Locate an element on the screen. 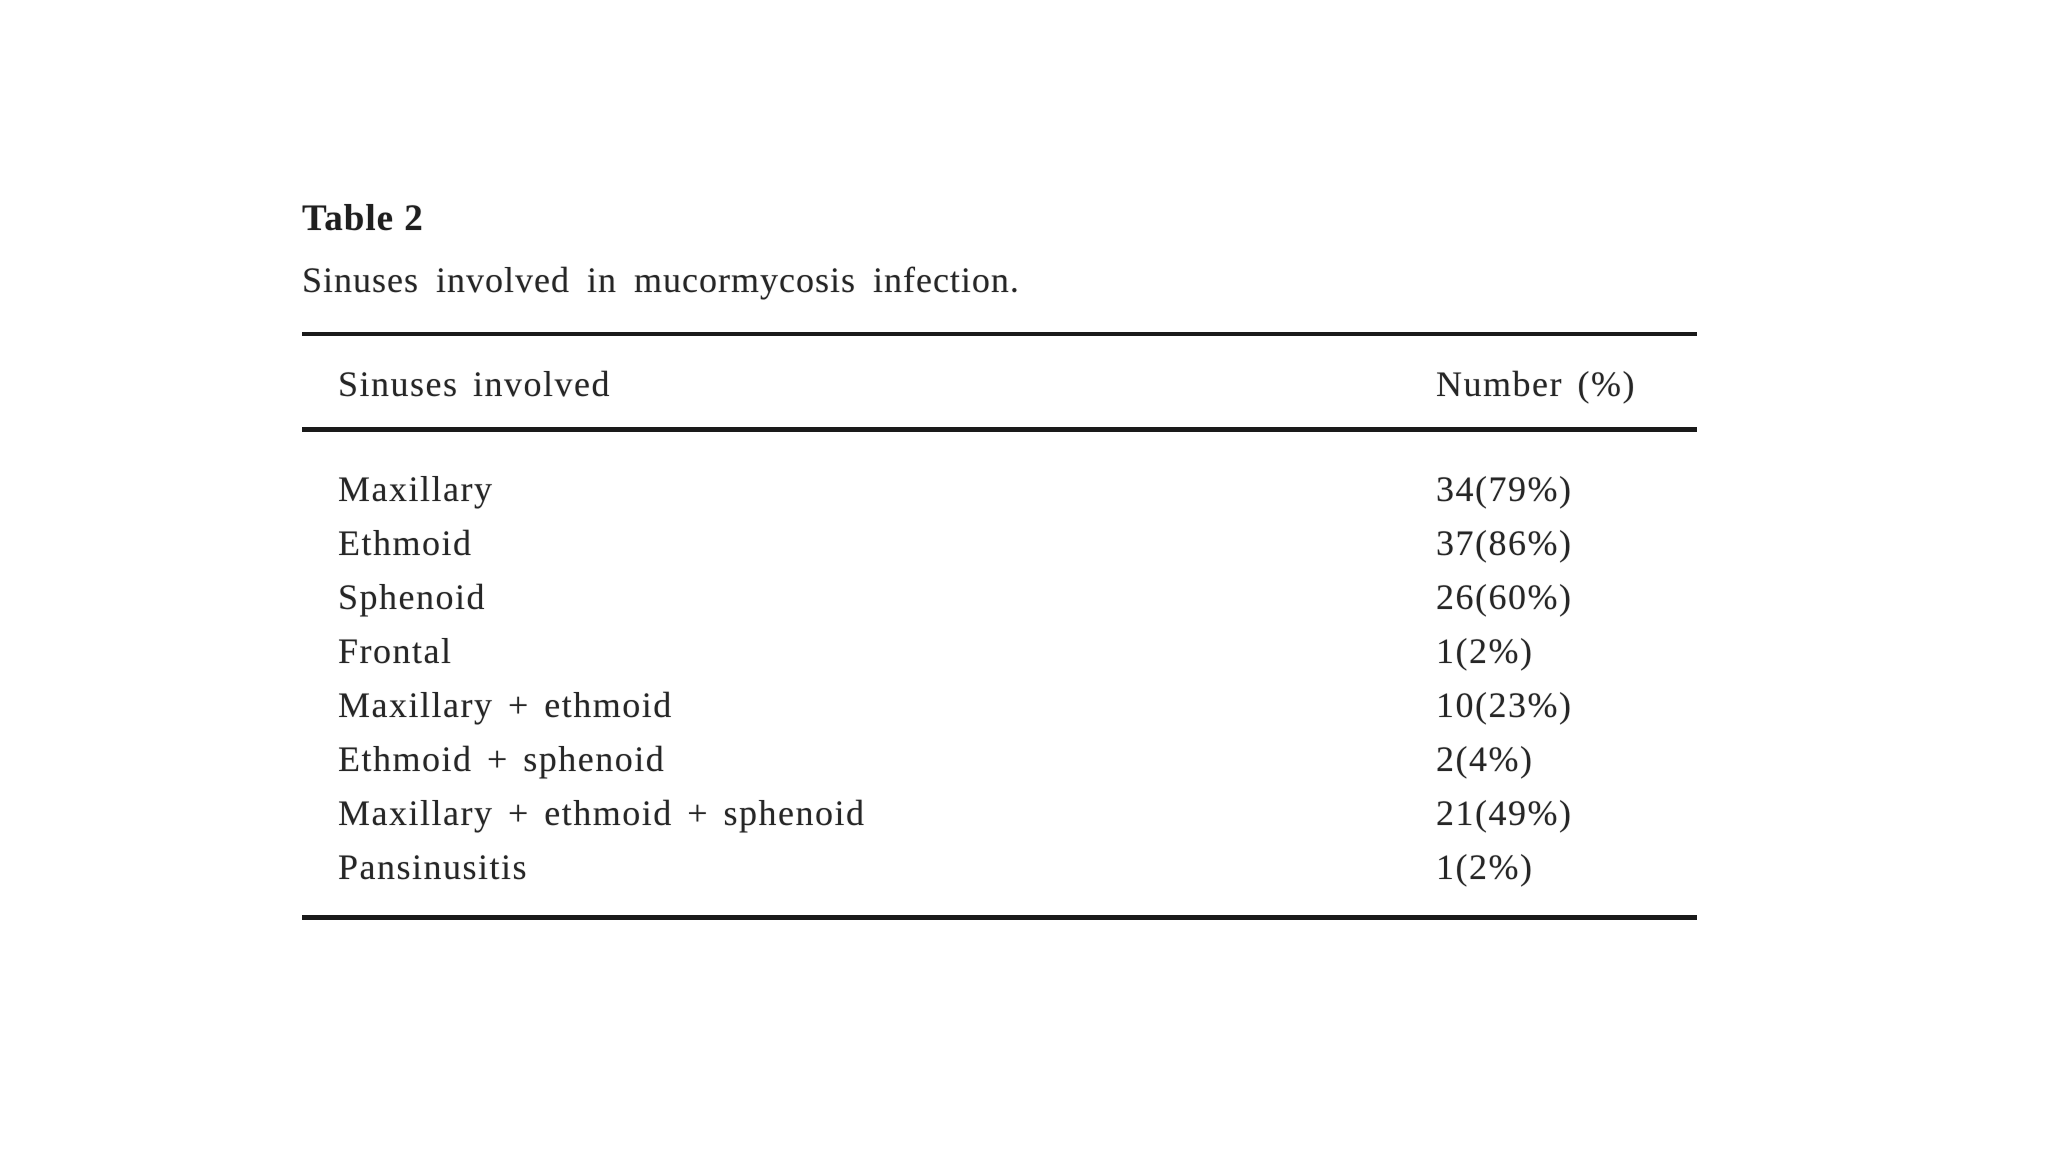  table-row: Sphenoid 26(60%) is located at coordinates (999, 597).